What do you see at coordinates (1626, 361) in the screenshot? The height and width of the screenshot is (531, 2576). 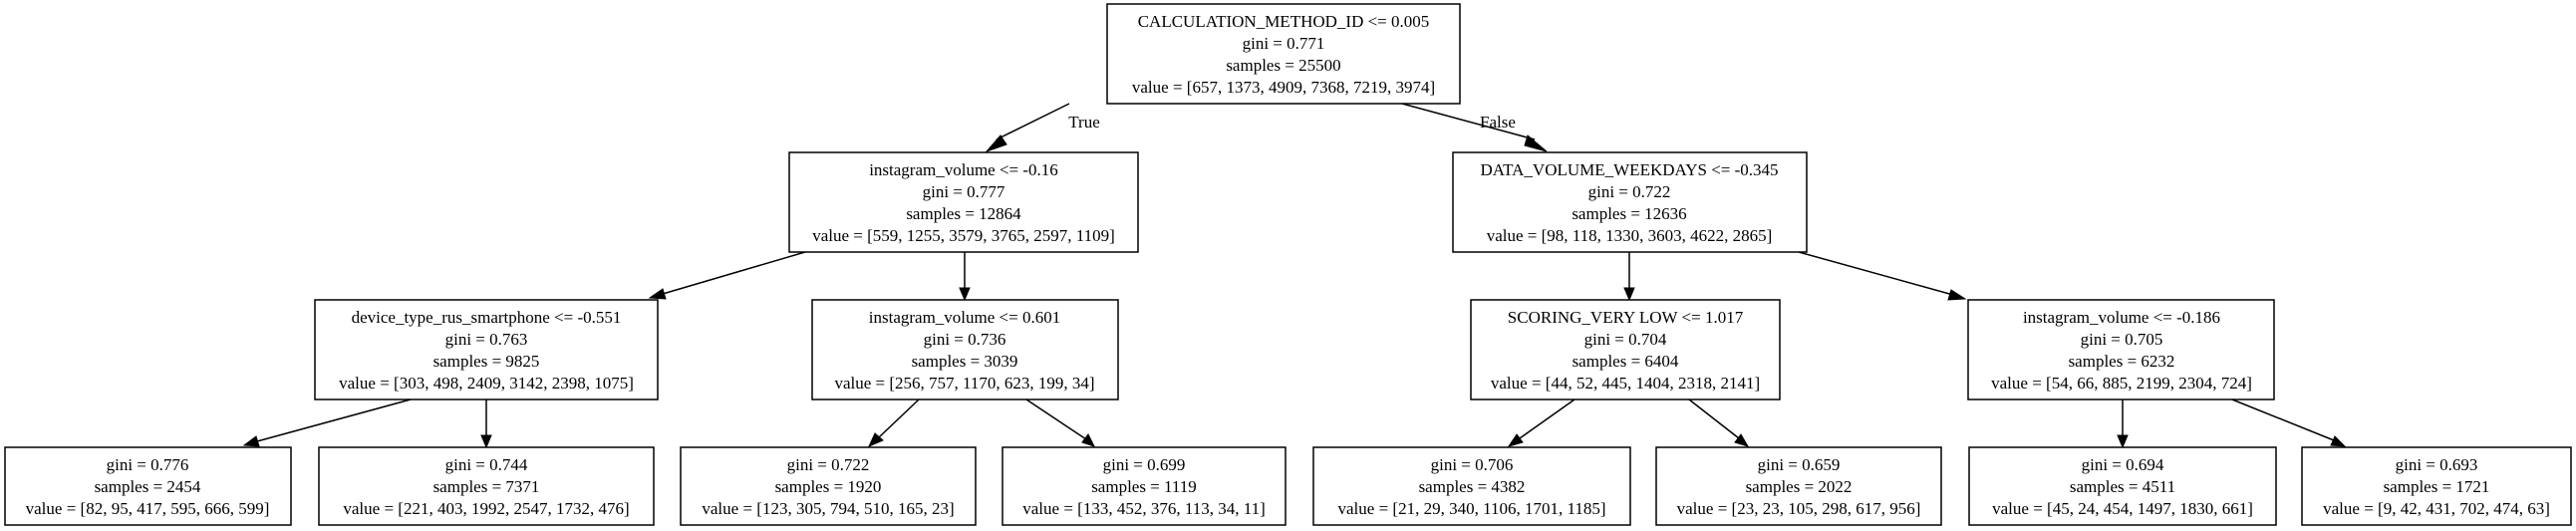 I see `node-samples: samples = 6404` at bounding box center [1626, 361].